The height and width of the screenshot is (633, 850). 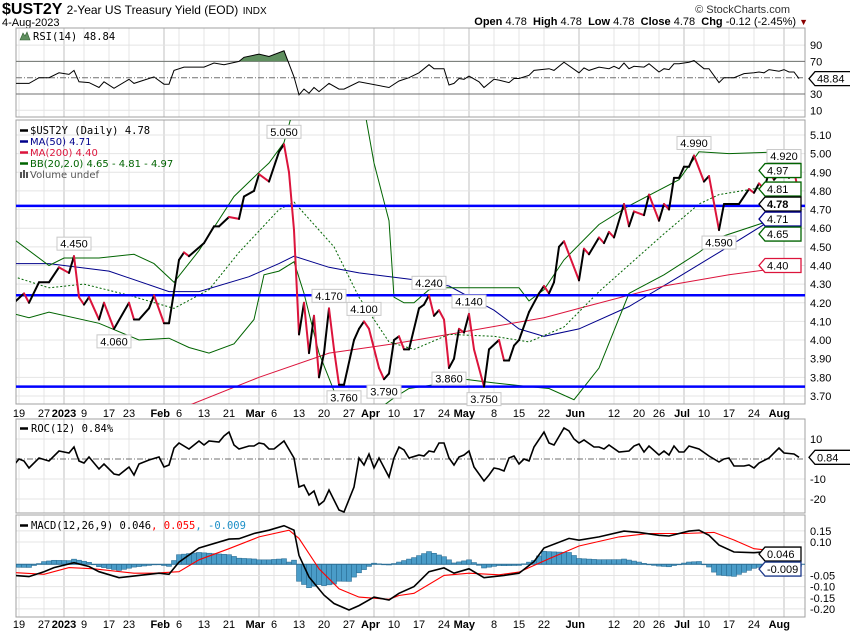 What do you see at coordinates (820, 397) in the screenshot?
I see `y-tick-label: 3.70` at bounding box center [820, 397].